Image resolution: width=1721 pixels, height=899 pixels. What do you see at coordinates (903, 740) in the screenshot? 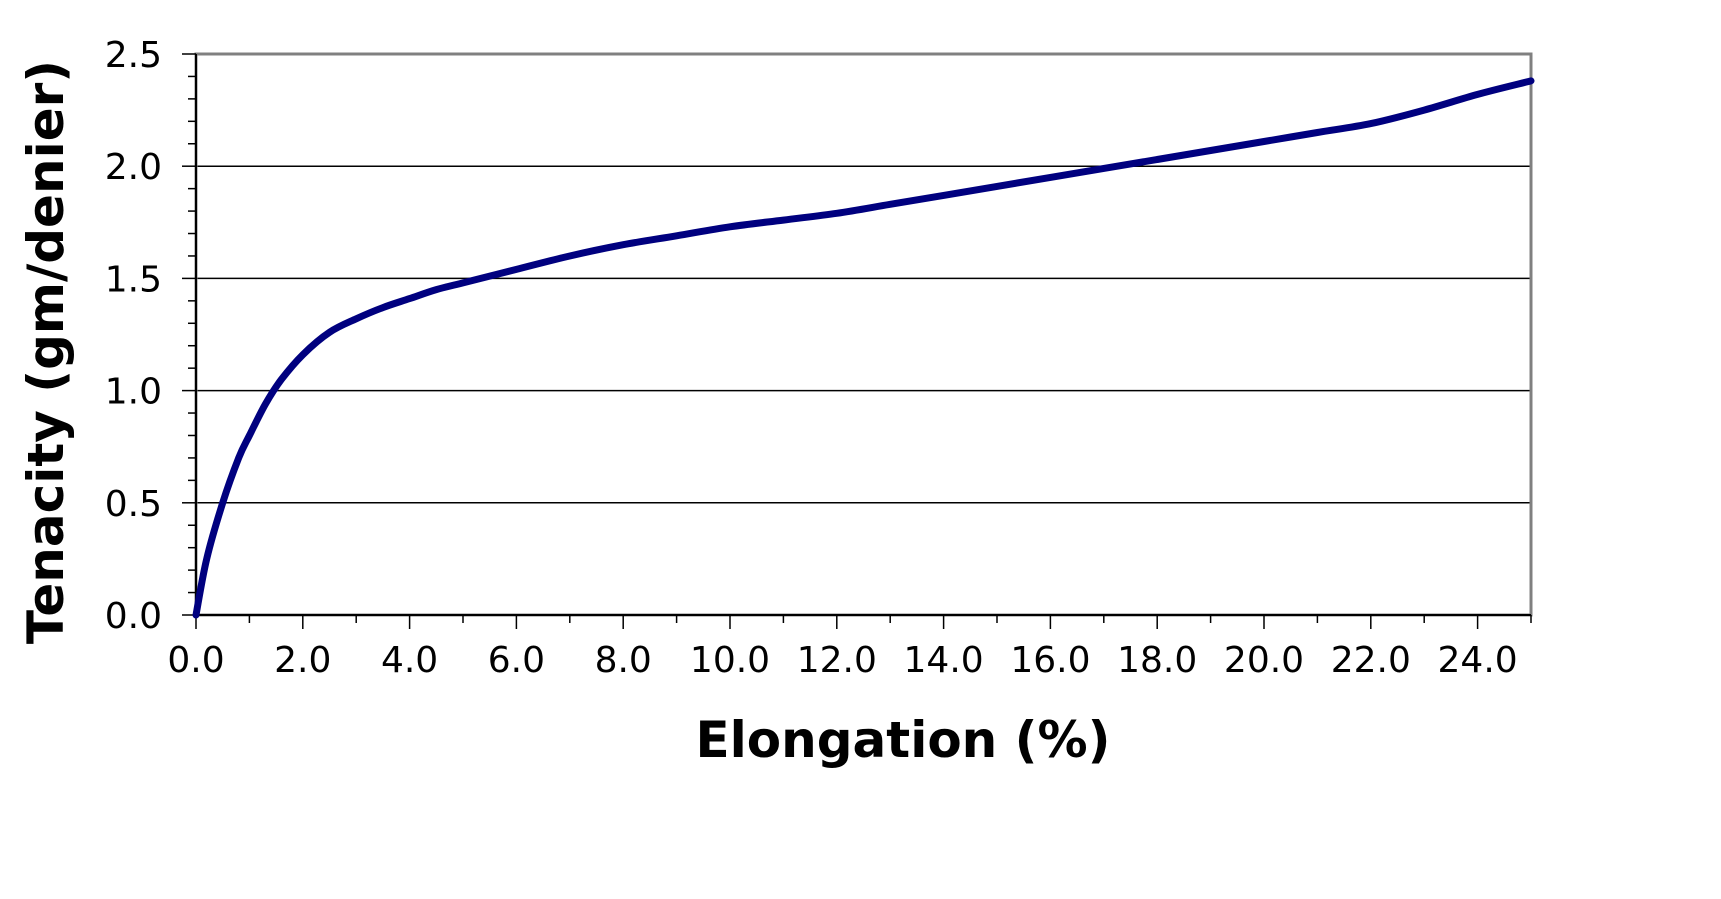
I see `x-axis-title: Elongation (%)` at bounding box center [903, 740].